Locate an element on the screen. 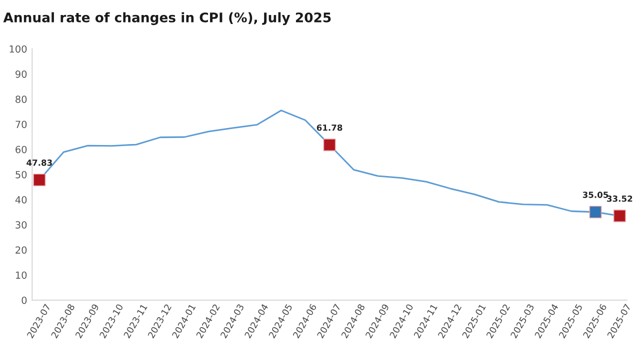 This screenshot has width=643, height=349. data-label: 61.78 is located at coordinates (329, 127).